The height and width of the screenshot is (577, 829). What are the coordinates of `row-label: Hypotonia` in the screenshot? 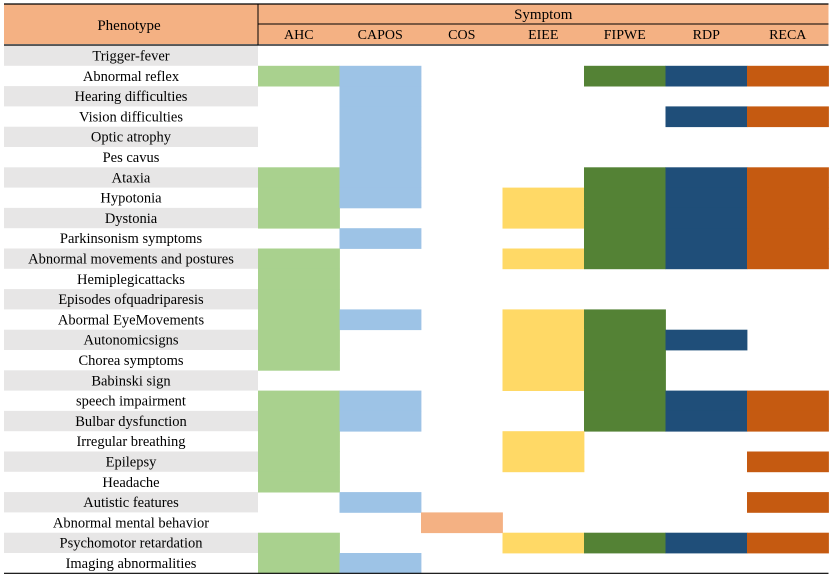 It's located at (131, 199).